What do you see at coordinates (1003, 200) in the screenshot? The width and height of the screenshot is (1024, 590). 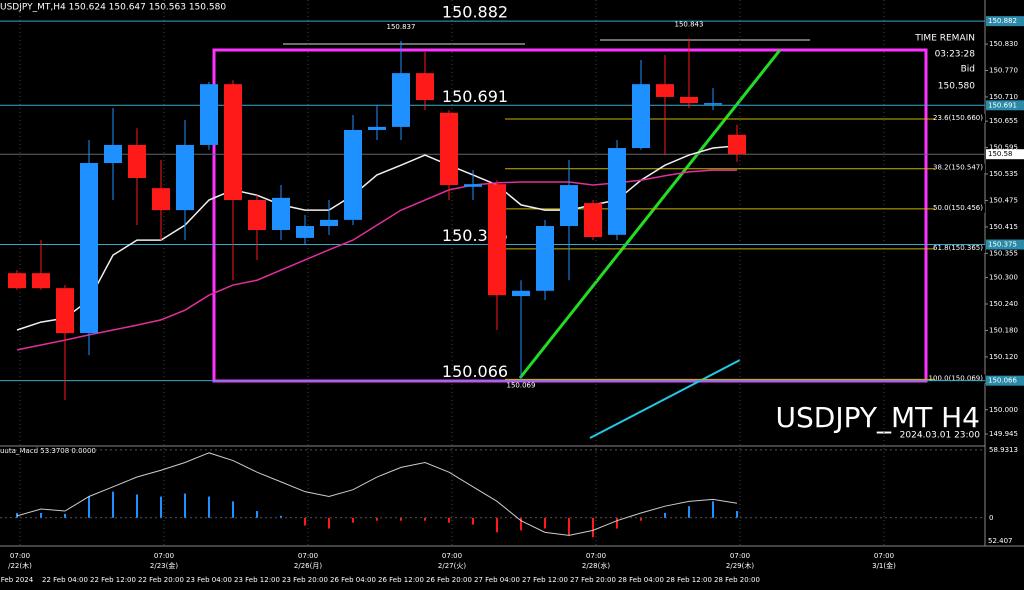 I see `y-tick-label: 150.475` at bounding box center [1003, 200].